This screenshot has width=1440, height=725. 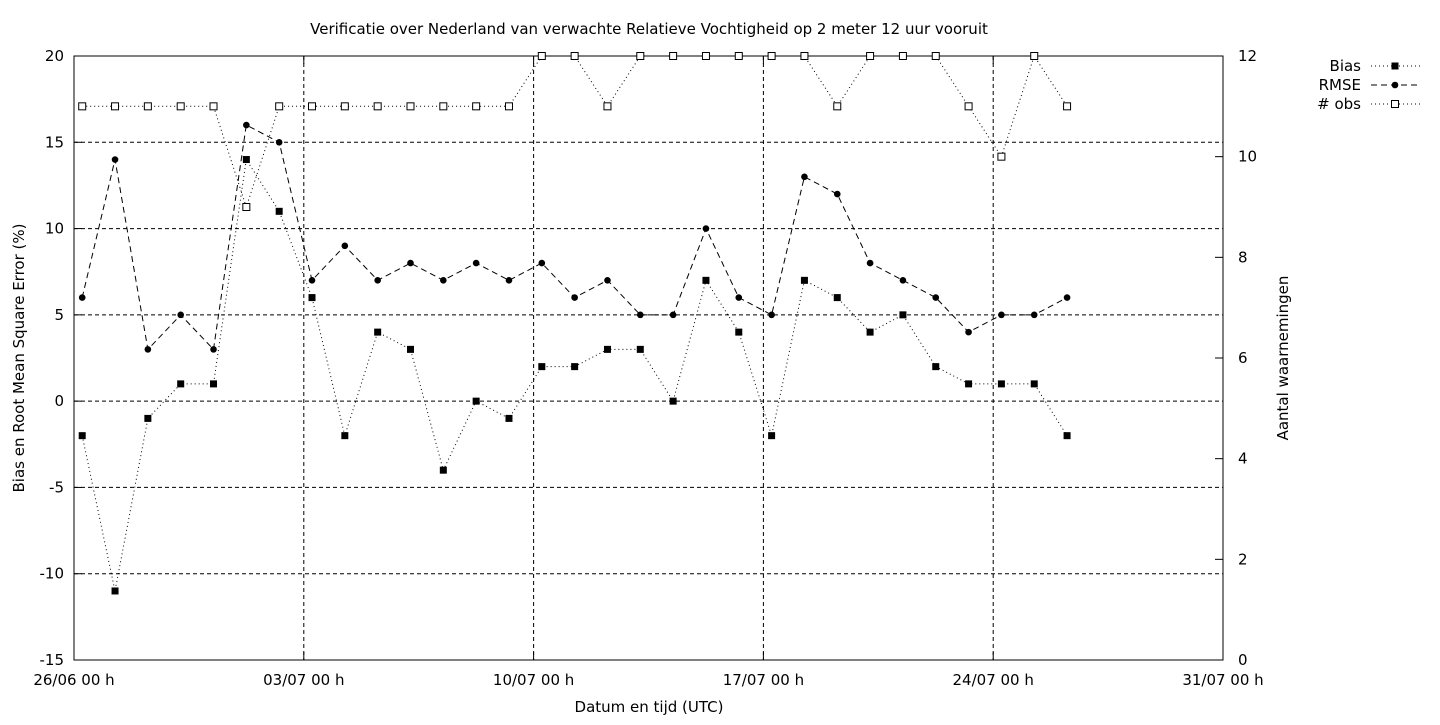 What do you see at coordinates (73, 680) in the screenshot?
I see `x-tick-label: 26/06 00 h` at bounding box center [73, 680].